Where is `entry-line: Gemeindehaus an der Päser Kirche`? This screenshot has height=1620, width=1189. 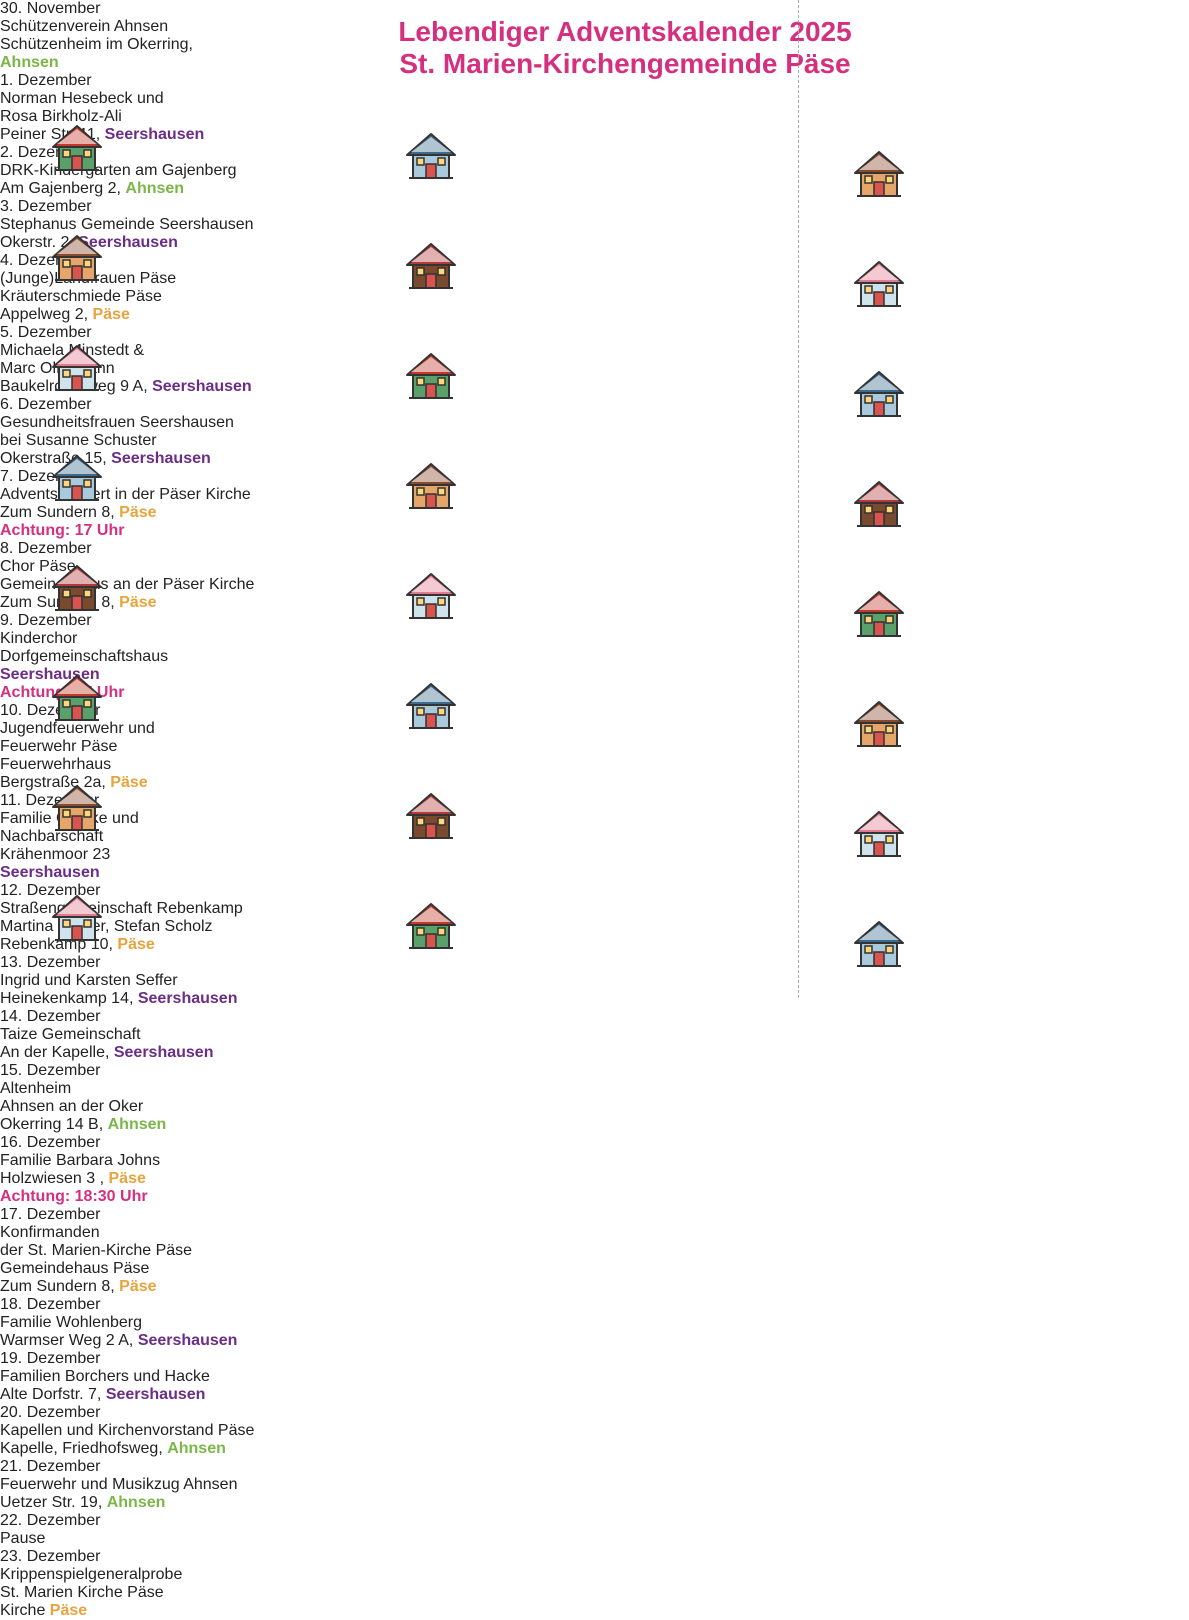
entry-line: Gemeindehaus an der Päser Kirche is located at coordinates (594, 585).